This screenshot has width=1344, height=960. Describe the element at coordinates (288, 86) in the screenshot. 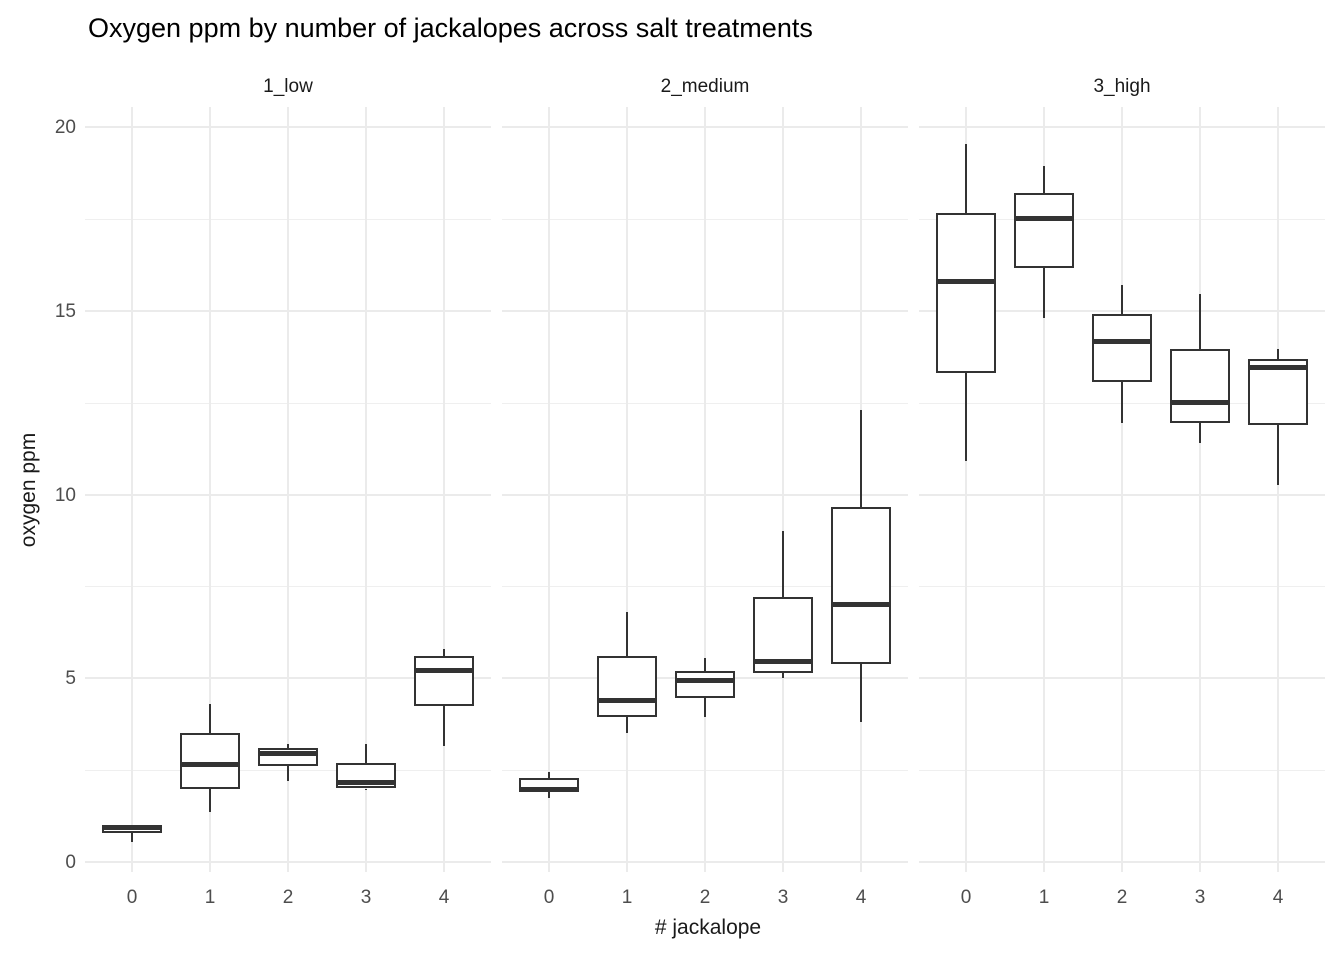

I see `facet-strip-label: 1_low` at that location.